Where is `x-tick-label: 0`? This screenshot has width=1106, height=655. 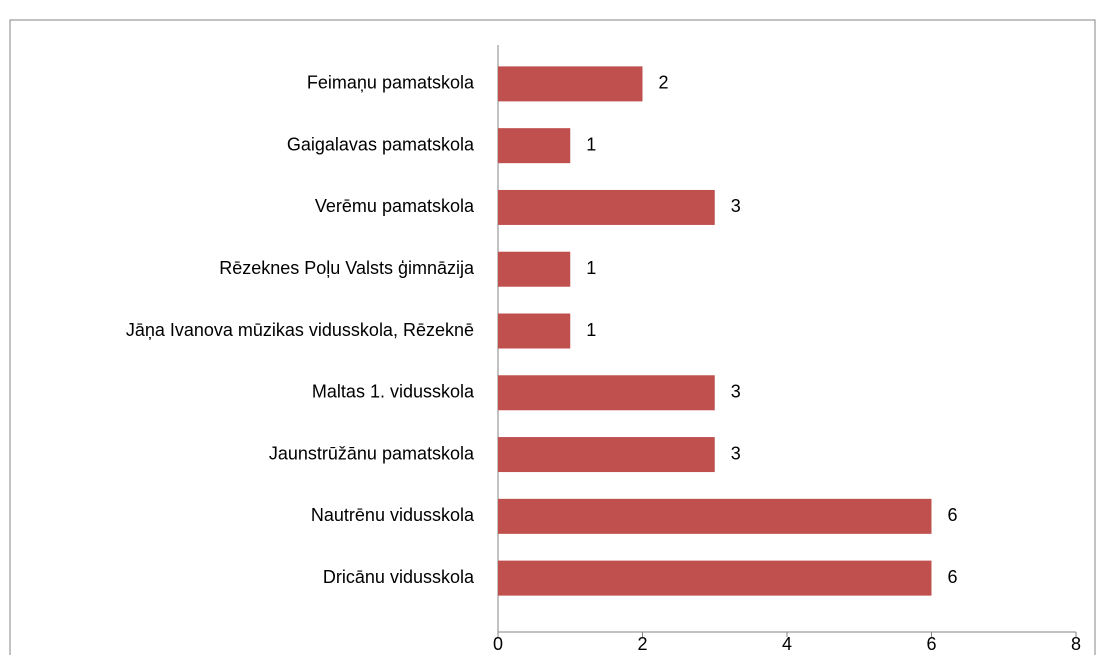 x-tick-label: 0 is located at coordinates (498, 644).